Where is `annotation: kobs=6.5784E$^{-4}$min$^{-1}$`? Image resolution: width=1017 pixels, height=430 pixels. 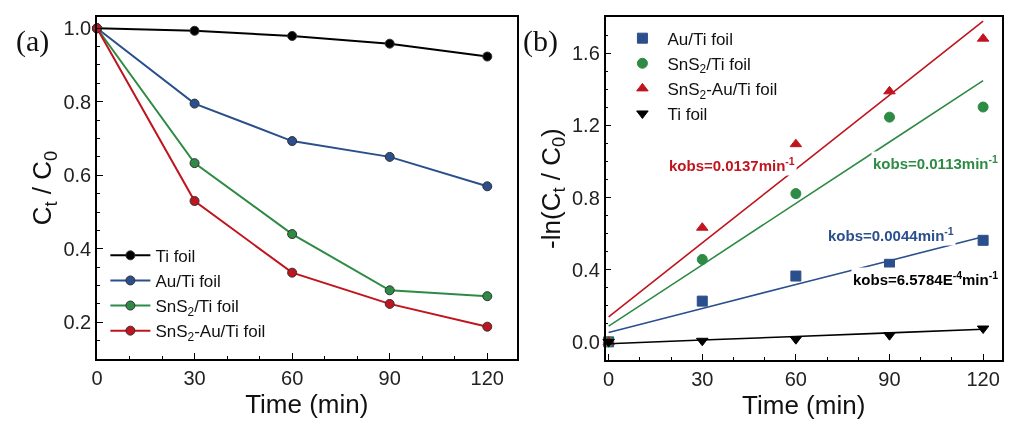 annotation: kobs=6.5784E$^{-4}$min$^{-1}$ is located at coordinates (926, 279).